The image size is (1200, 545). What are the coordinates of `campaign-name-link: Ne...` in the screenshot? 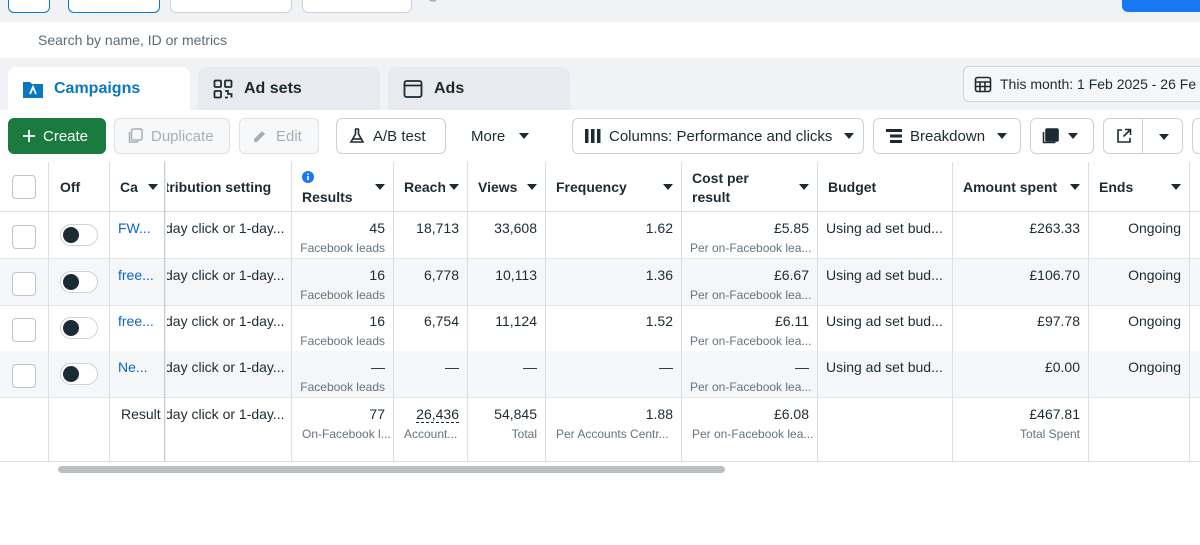 It's located at (133, 367).